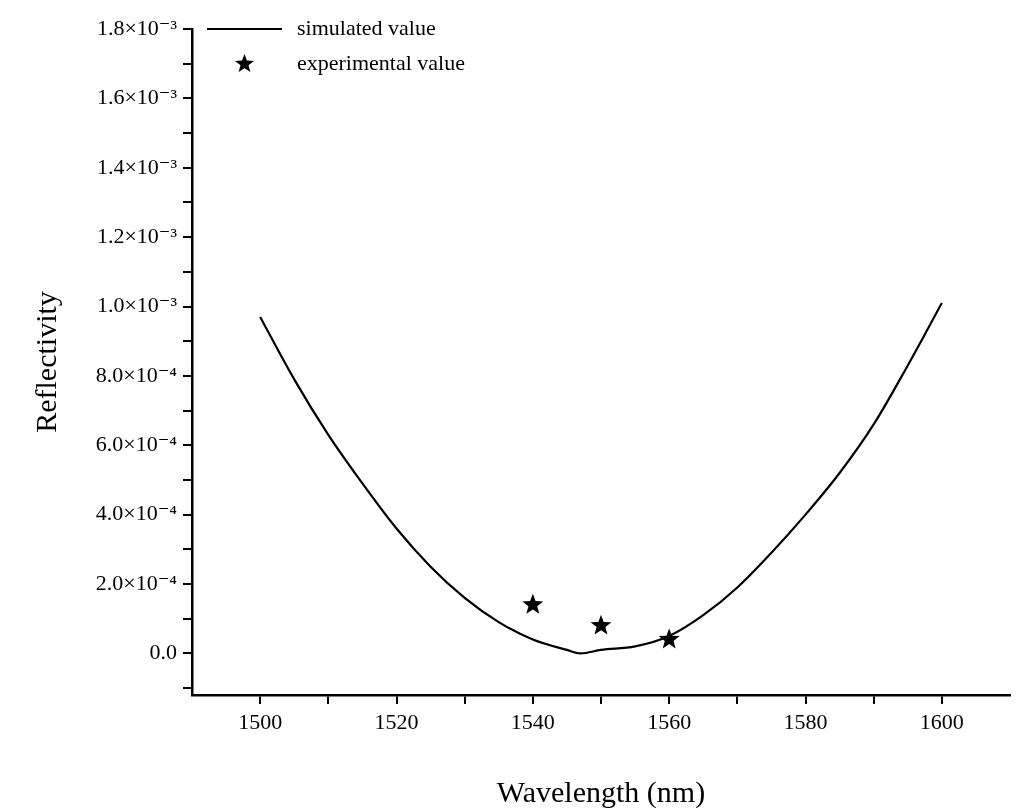 This screenshot has width=1016, height=812. What do you see at coordinates (381, 62) in the screenshot?
I see `legend-label: experimental value` at bounding box center [381, 62].